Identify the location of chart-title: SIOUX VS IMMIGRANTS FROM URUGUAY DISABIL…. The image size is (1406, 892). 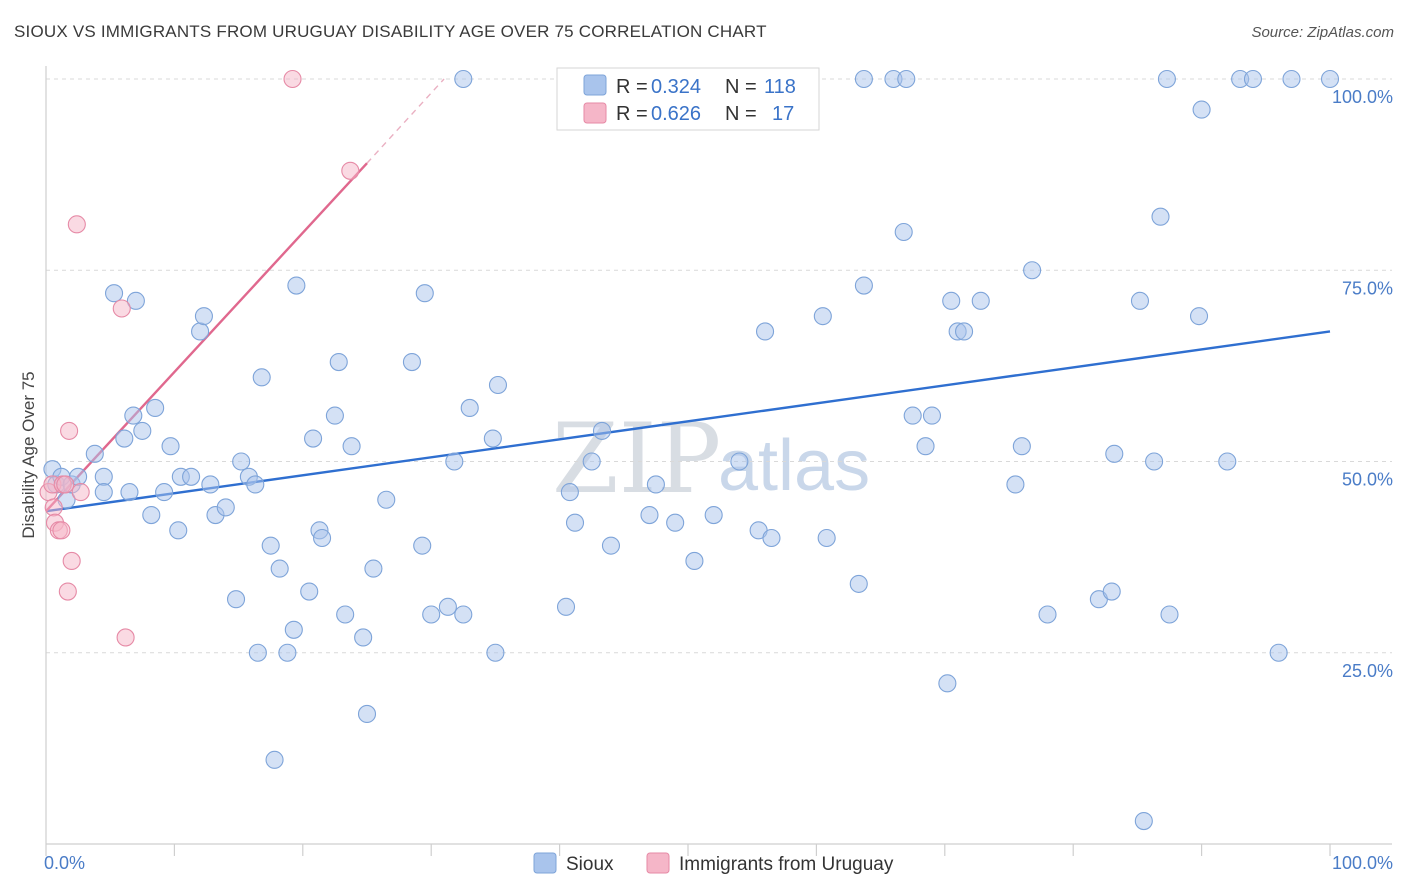
(390, 31).